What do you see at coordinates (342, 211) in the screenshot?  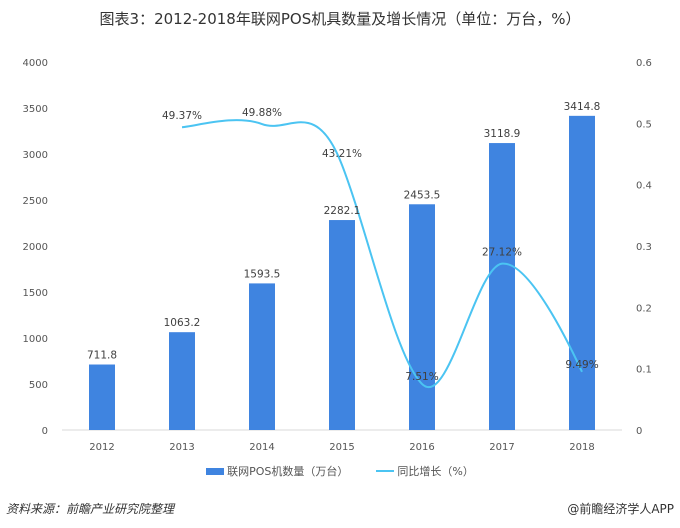 I see `bar-data-label: 2282.1` at bounding box center [342, 211].